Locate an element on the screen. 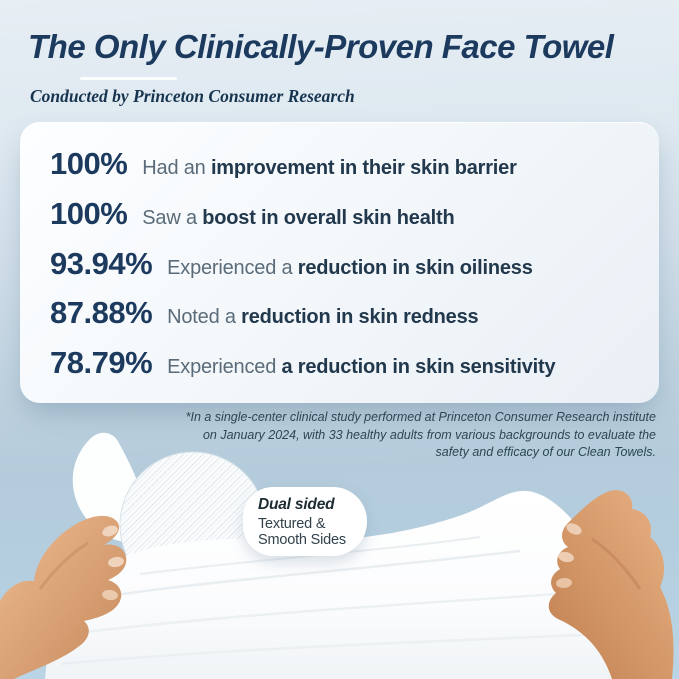 The width and height of the screenshot is (679, 679). stat-highlight: reduction in skin redness is located at coordinates (360, 317).